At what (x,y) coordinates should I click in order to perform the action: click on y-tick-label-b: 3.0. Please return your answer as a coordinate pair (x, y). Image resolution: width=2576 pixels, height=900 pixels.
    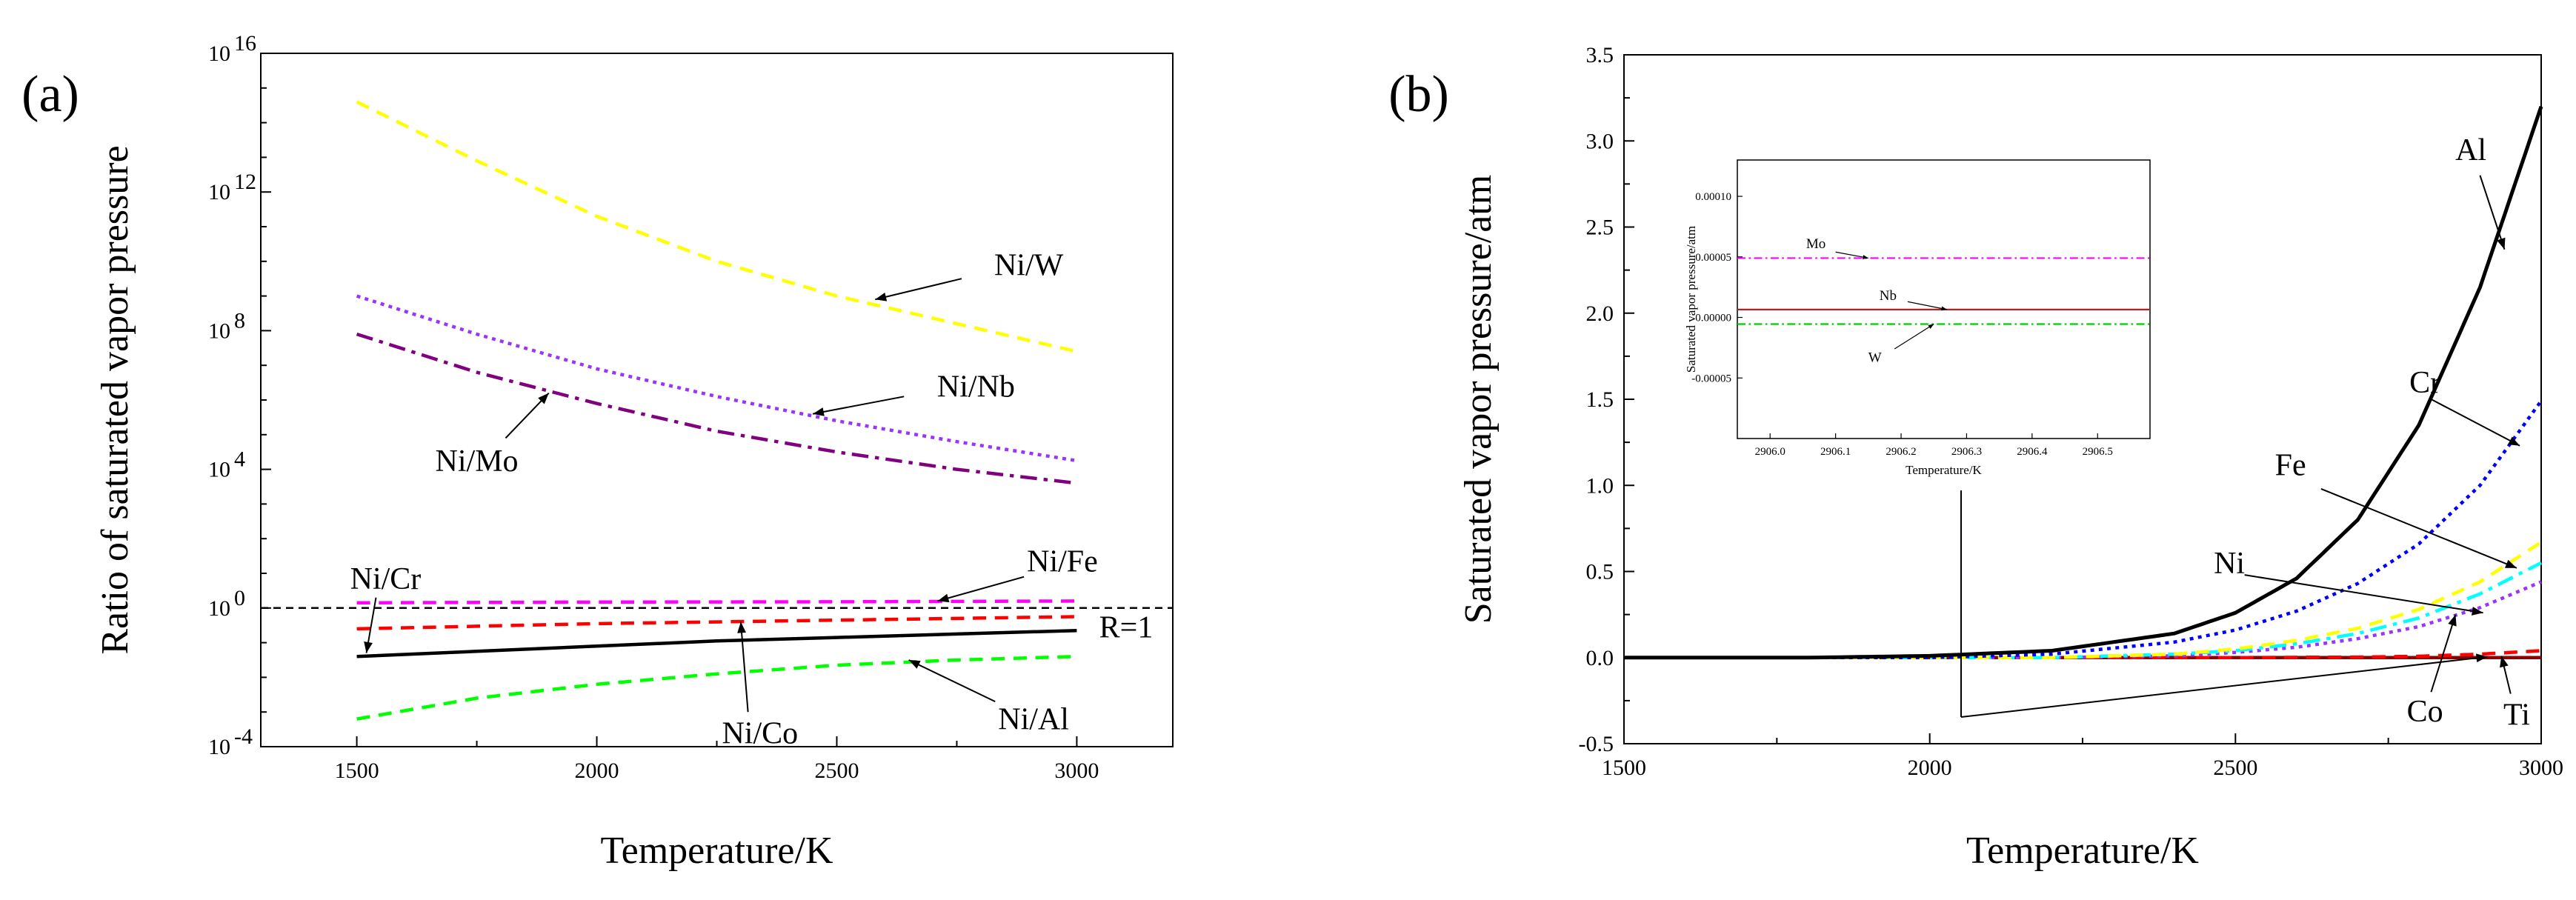
    Looking at the image, I should click on (1600, 141).